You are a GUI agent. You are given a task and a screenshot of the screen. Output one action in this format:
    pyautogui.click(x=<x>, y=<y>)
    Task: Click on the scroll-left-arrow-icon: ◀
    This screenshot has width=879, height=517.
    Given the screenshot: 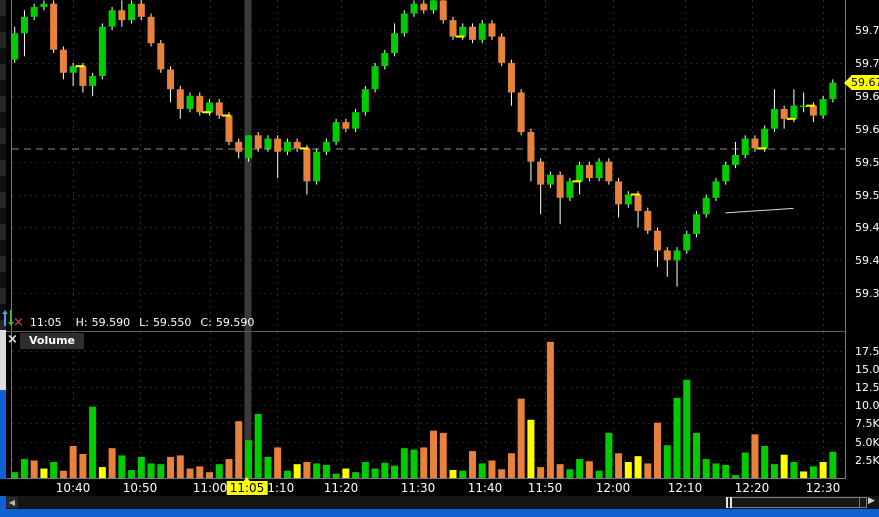 What is the action you would take?
    pyautogui.click(x=12, y=502)
    